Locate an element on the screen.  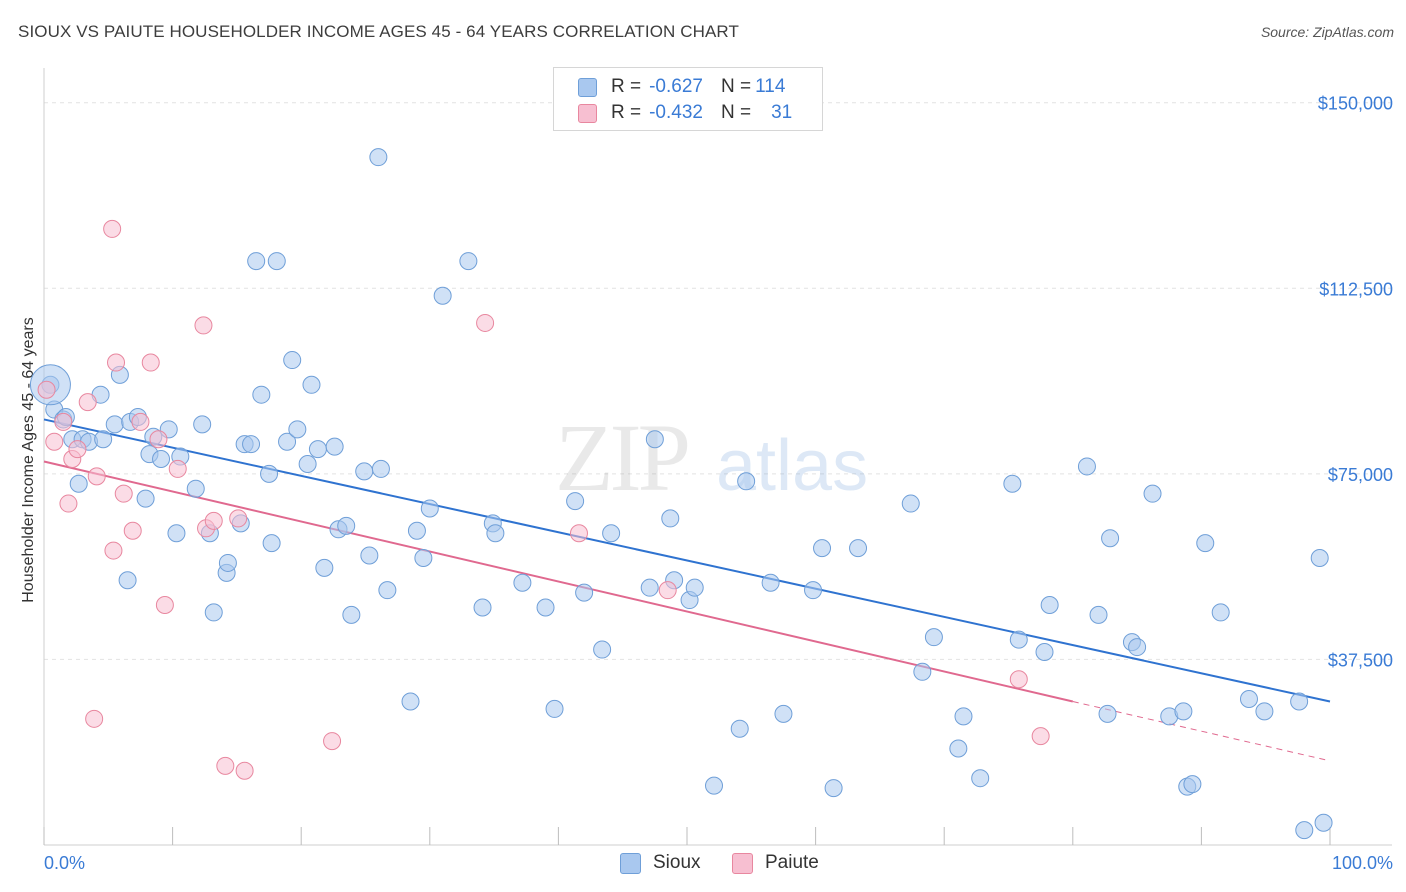
y-tick-label: $150,000 is located at coordinates (1355, 104).